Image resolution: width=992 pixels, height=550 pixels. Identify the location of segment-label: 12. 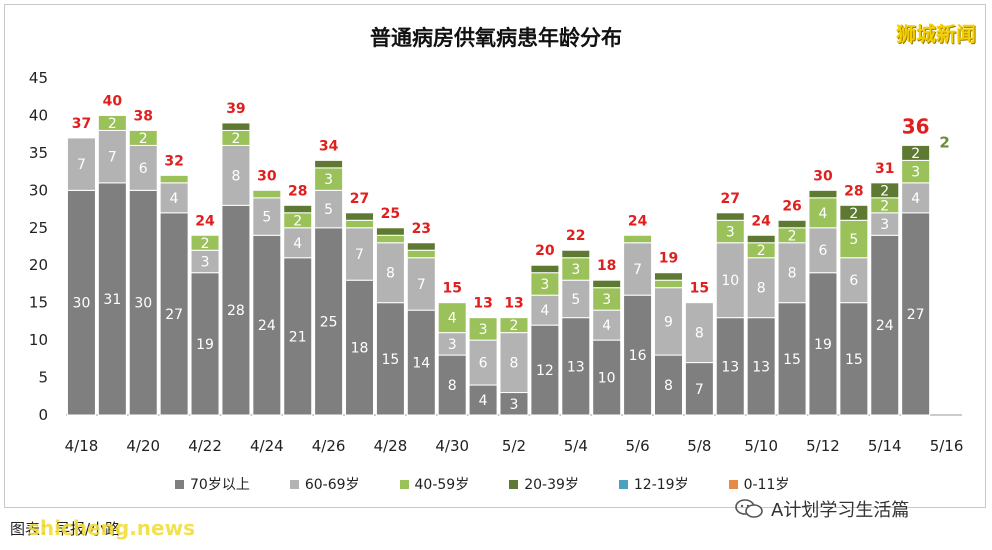
(545, 371).